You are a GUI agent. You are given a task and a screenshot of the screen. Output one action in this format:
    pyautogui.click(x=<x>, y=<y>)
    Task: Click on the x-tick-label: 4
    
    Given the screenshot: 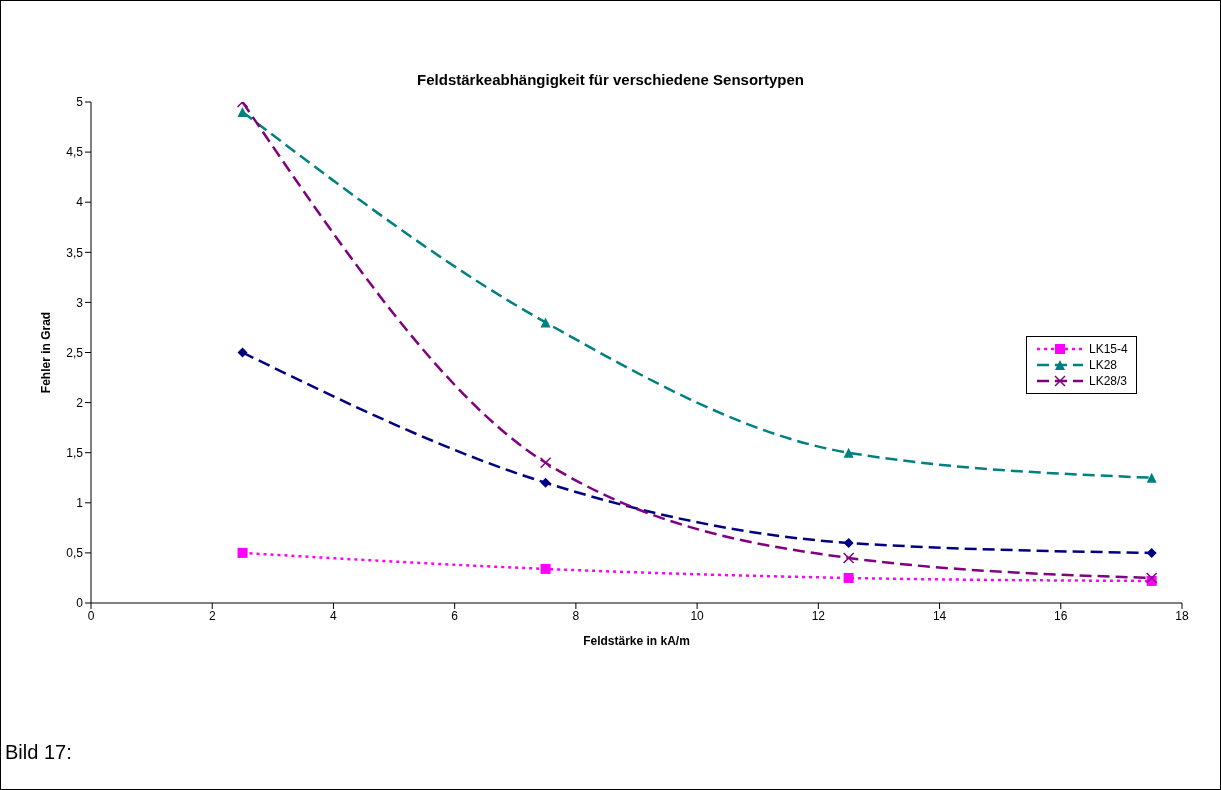 What is the action you would take?
    pyautogui.click(x=334, y=615)
    